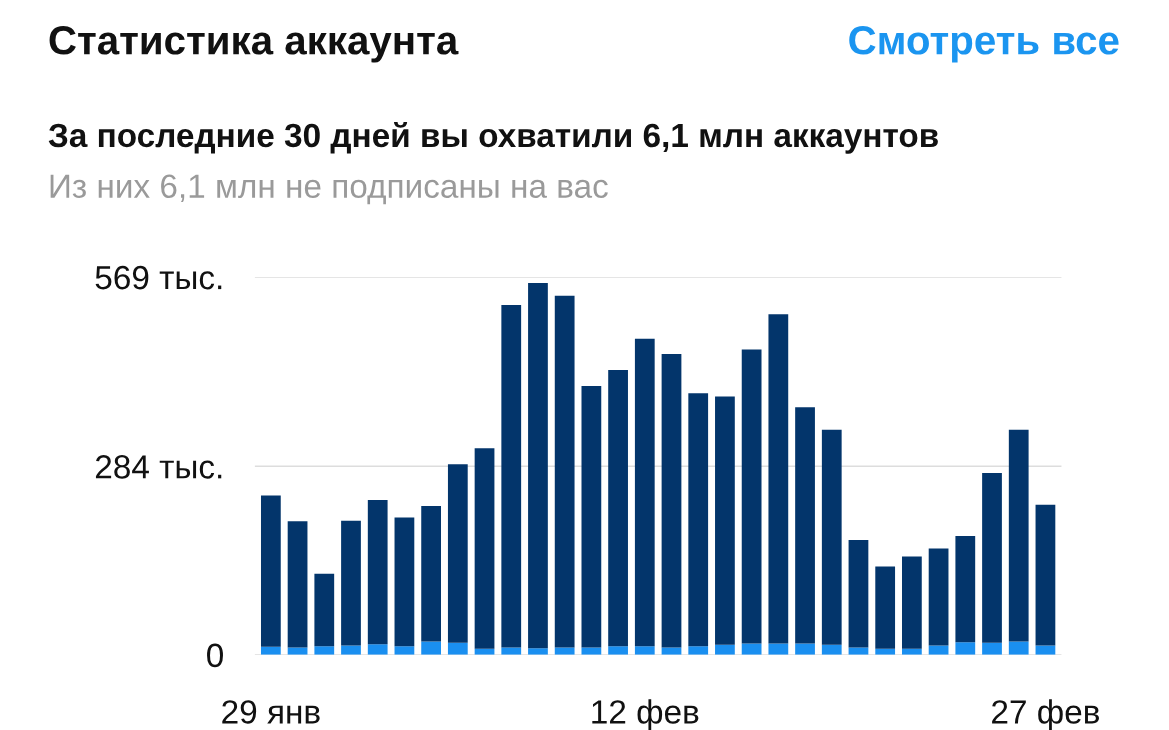  What do you see at coordinates (329, 189) in the screenshot?
I see `text: Из них 6,1 млн не подписаны на вас` at bounding box center [329, 189].